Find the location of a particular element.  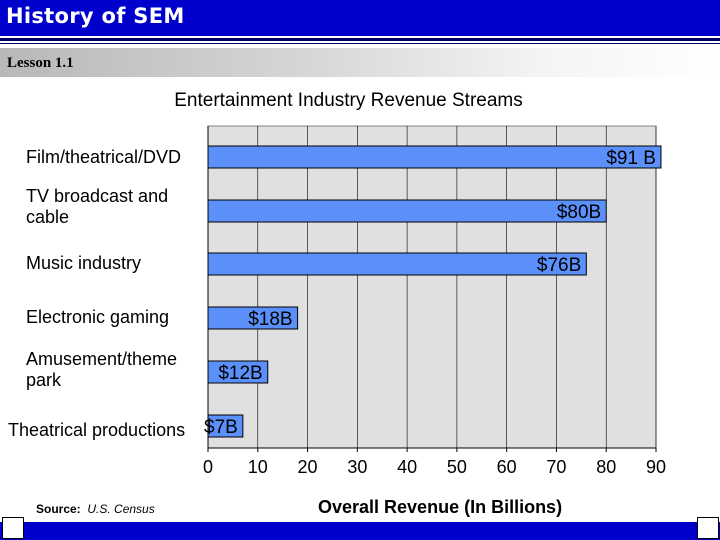

lesson-label: Lesson 1.1 is located at coordinates (40, 63).